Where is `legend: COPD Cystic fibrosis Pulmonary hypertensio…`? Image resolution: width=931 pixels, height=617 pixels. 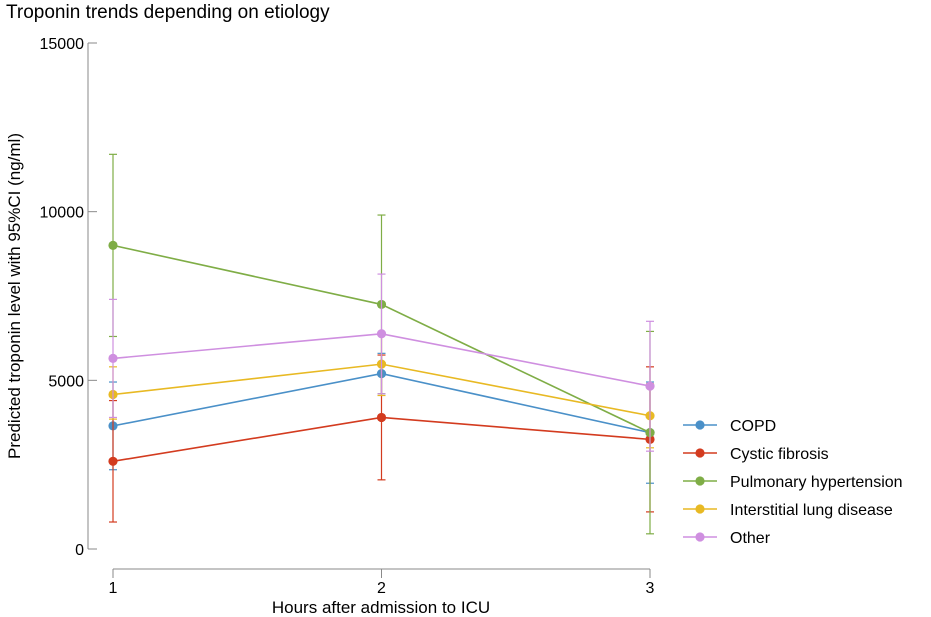
legend: COPD Cystic fibrosis Pulmonary hypertensio… is located at coordinates (793, 482).